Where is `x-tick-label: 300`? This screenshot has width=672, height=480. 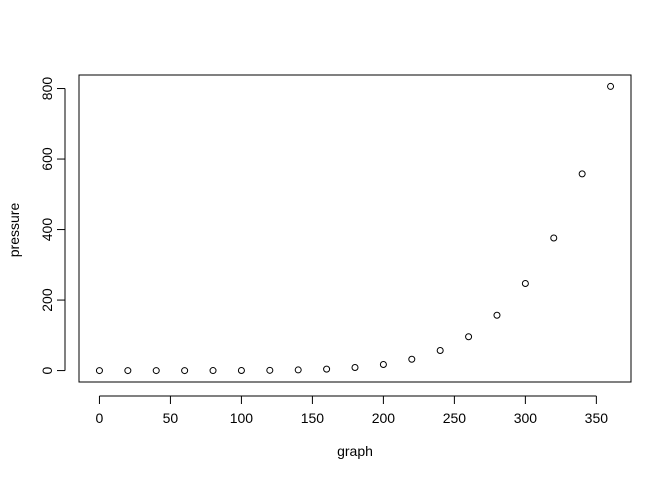
x-tick-label: 300 is located at coordinates (526, 418).